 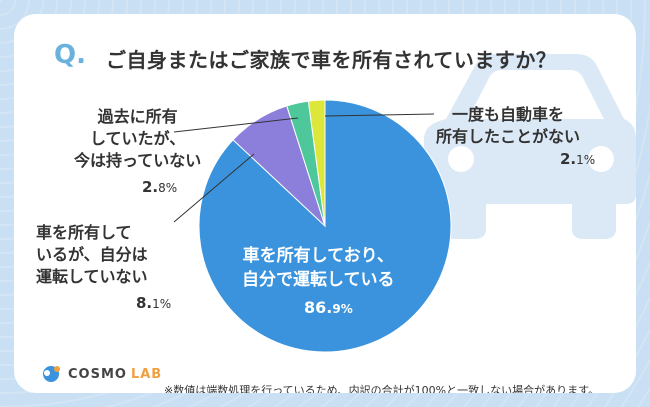 I want to click on question-title: ご自身またはご家族で車を所有されていますか？, so click(x=331, y=60).